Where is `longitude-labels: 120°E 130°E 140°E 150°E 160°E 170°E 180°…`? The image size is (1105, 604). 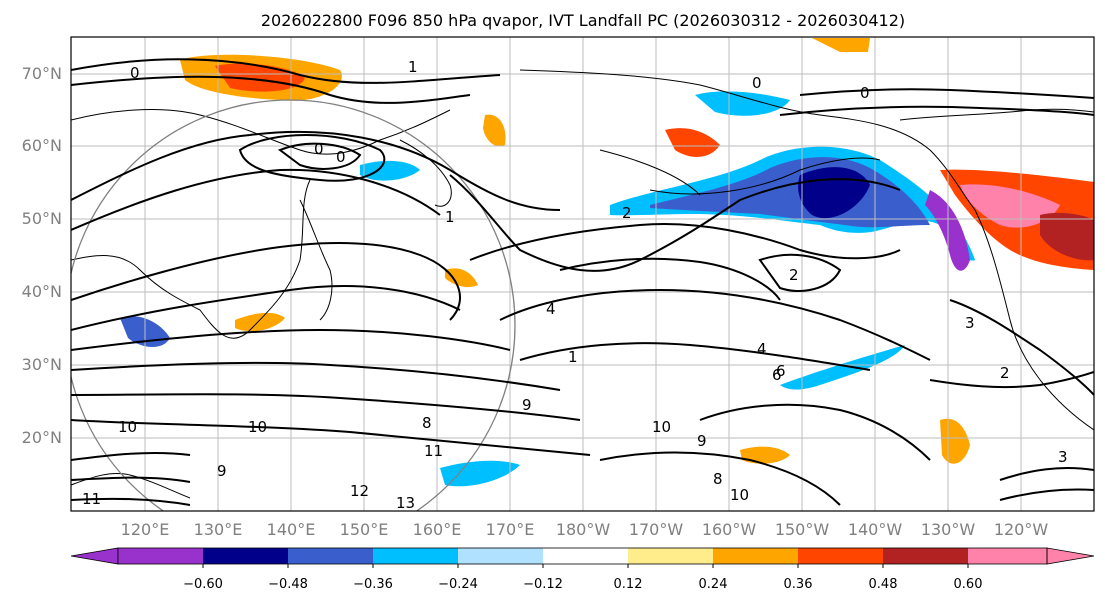 longitude-labels: 120°E 130°E 140°E 150°E 160°E 170°E 180°… is located at coordinates (585, 529).